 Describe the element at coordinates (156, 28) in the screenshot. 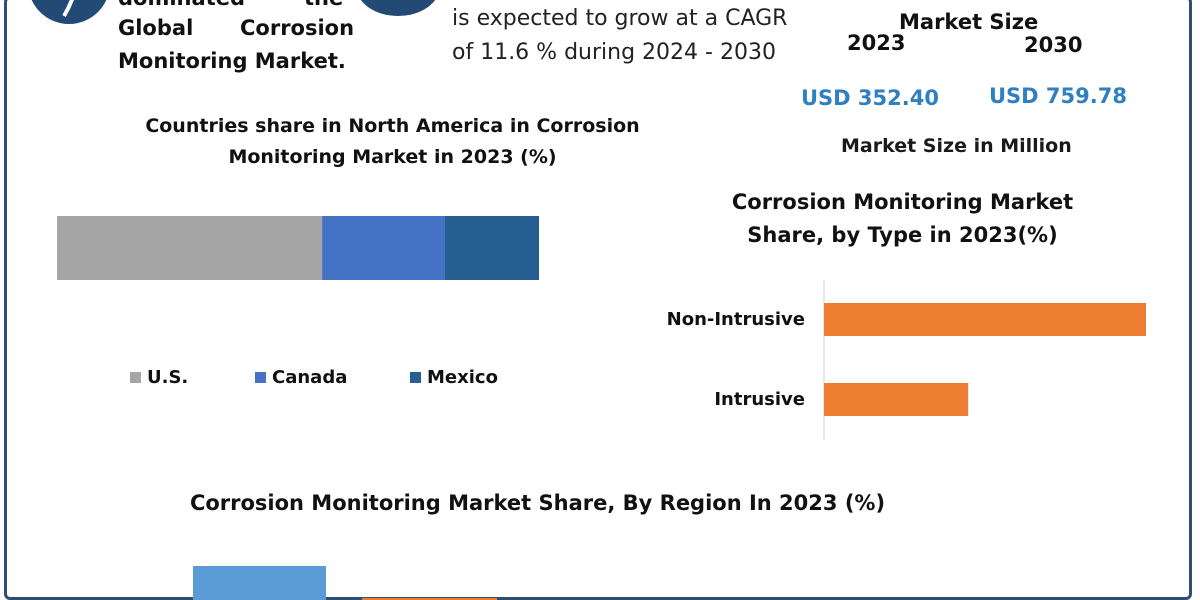

I see `header-left-line2a: Global` at that location.